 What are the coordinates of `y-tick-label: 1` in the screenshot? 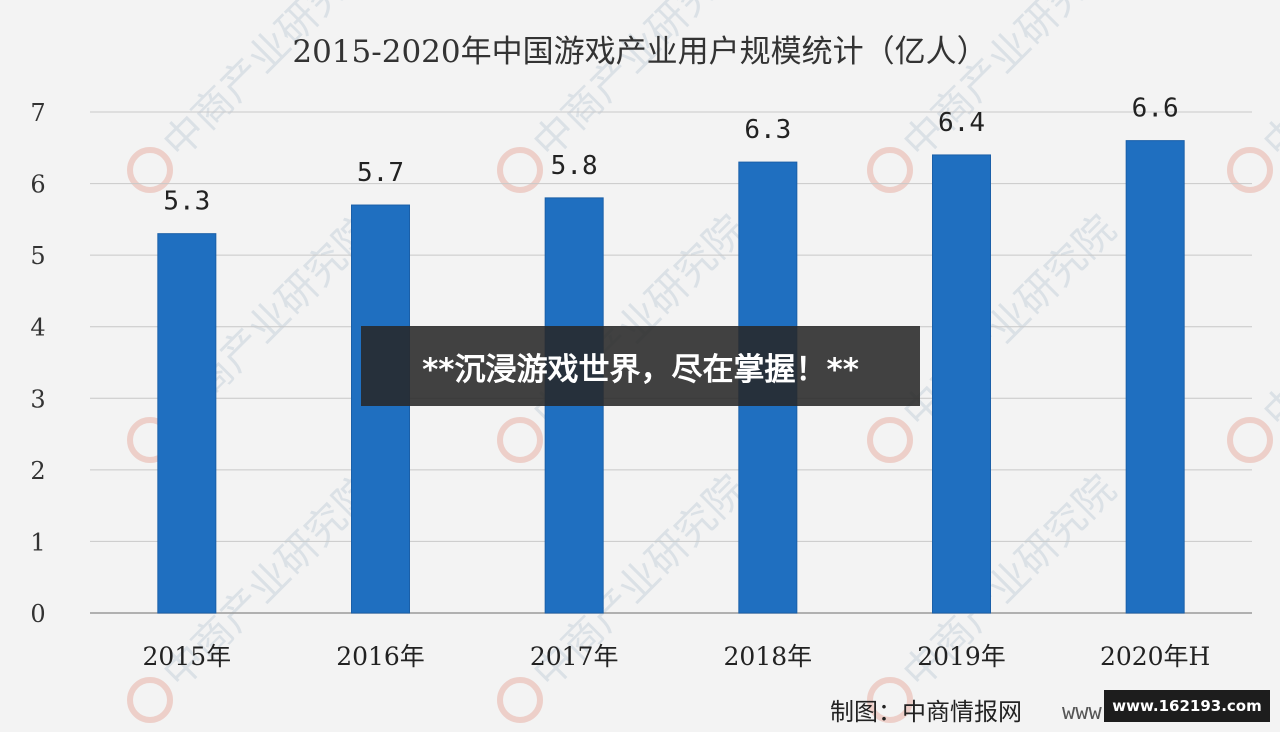 It's located at (37, 542).